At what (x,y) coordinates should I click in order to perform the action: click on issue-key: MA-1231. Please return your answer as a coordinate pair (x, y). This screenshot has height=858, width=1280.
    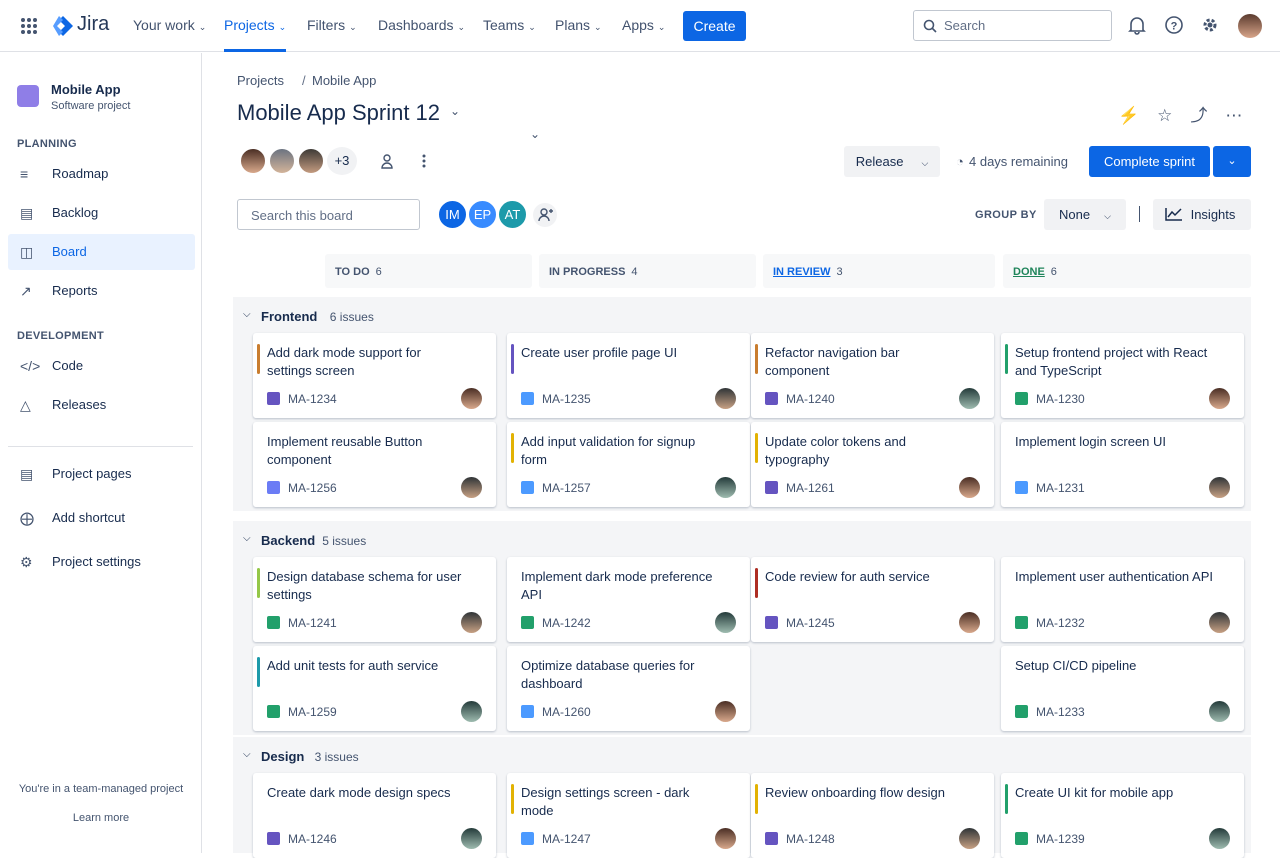
    Looking at the image, I should click on (1060, 488).